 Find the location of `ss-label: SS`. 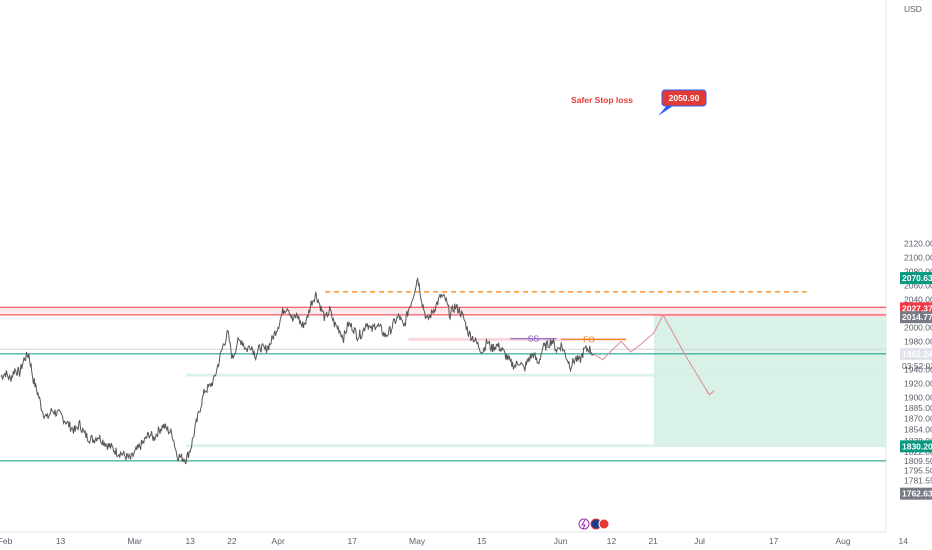

ss-label: SS is located at coordinates (534, 339).